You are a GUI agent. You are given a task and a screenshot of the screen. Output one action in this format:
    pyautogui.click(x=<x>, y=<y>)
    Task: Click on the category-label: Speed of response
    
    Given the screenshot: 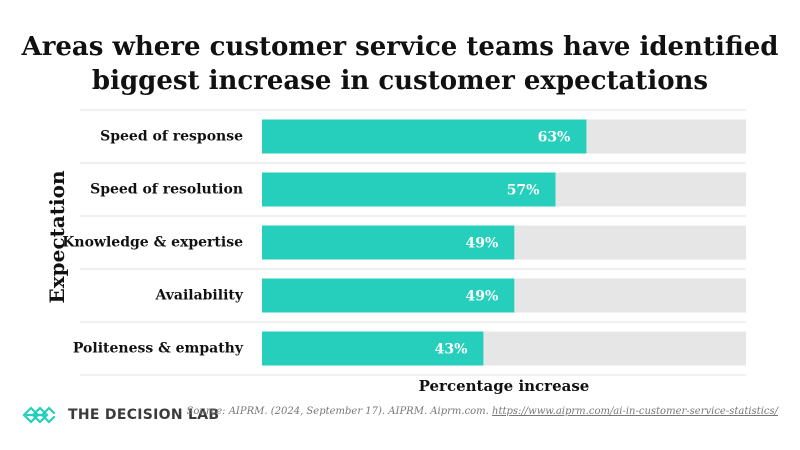 What is the action you would take?
    pyautogui.click(x=171, y=137)
    